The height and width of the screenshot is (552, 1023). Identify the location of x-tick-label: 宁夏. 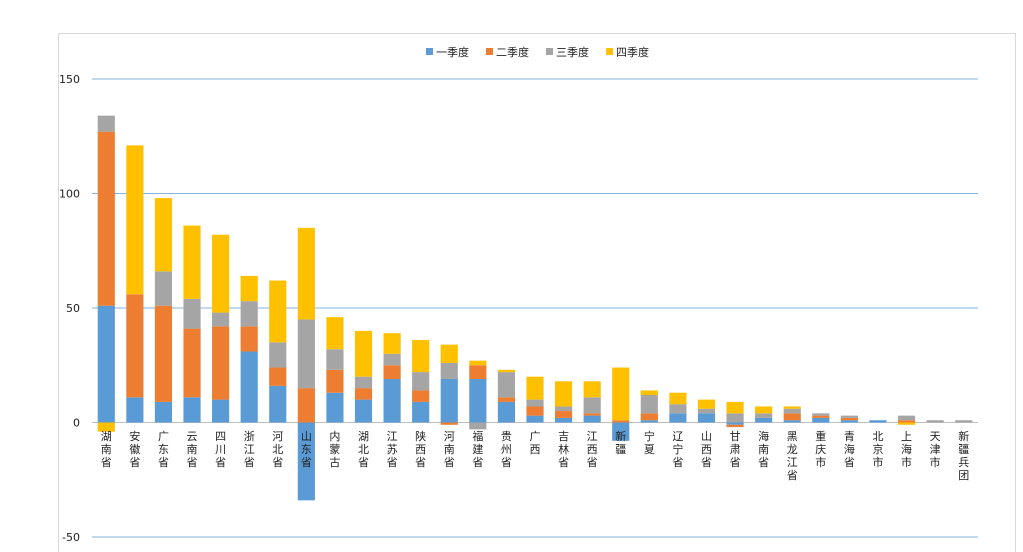
(649, 442).